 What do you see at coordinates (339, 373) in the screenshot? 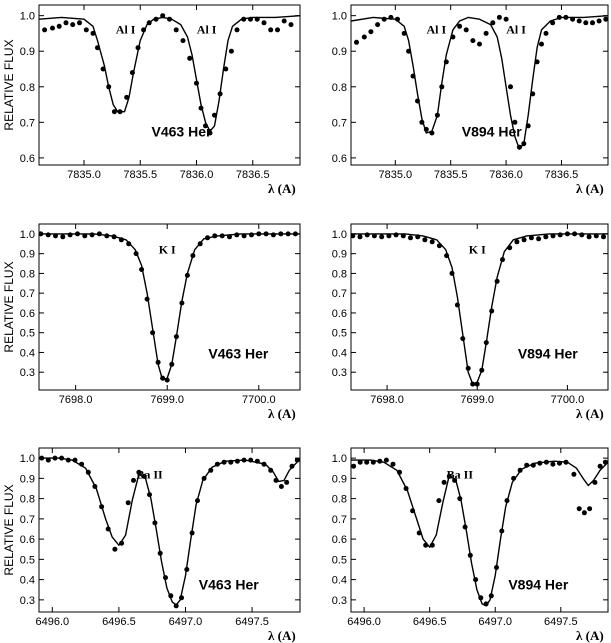
I see `y-tick-label: 0.3` at bounding box center [339, 373].